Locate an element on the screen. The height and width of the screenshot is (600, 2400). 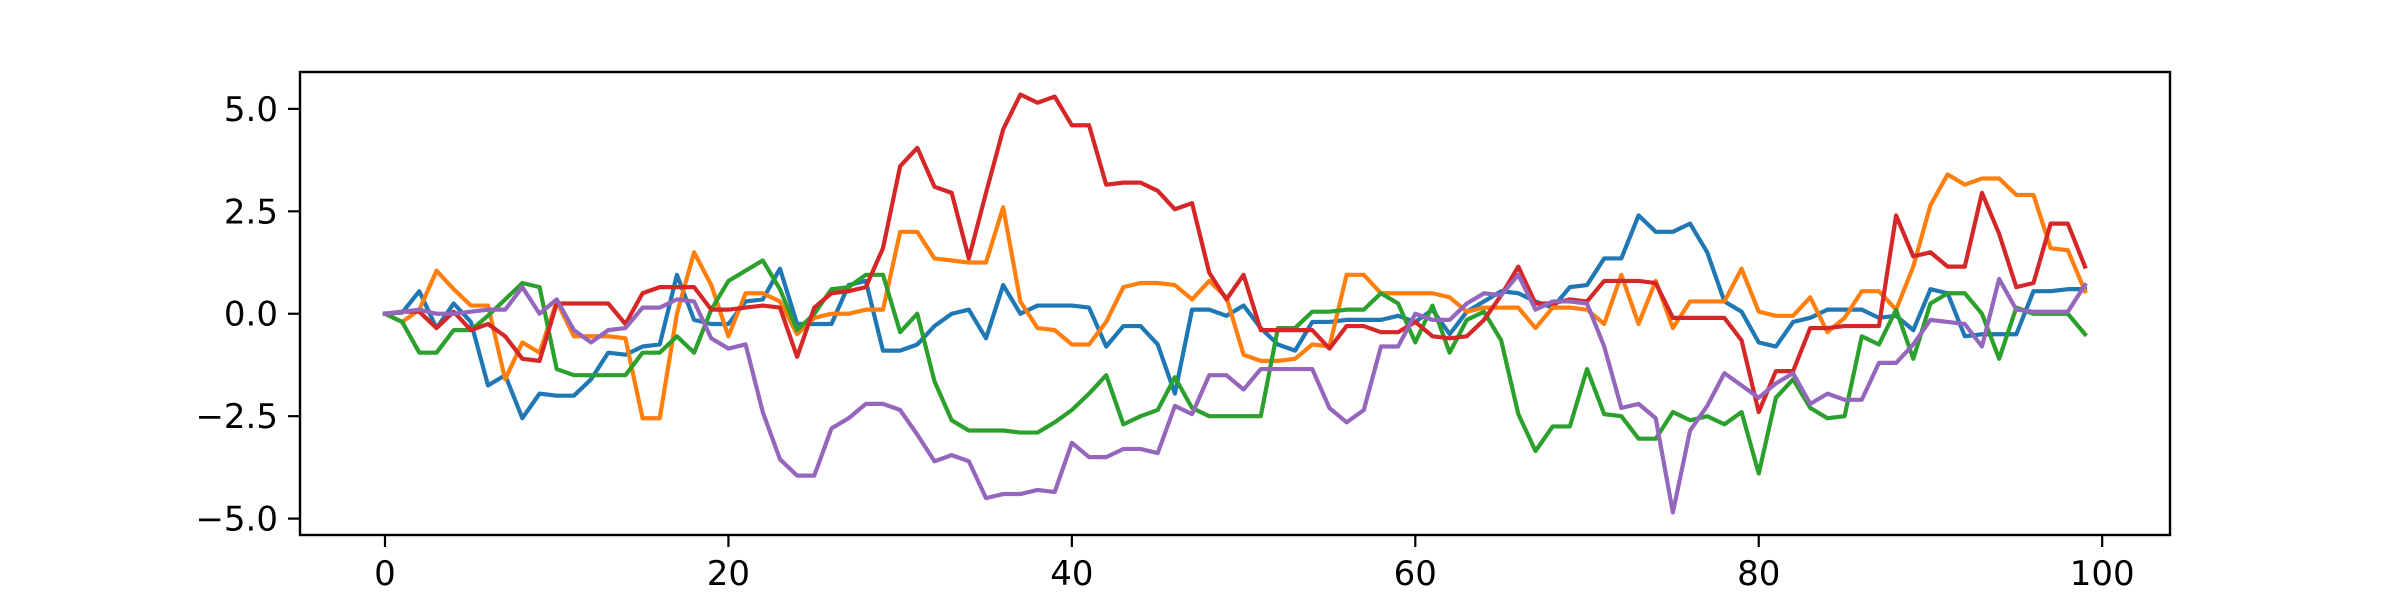
y-tick-label: −2.5 is located at coordinates (236, 417).